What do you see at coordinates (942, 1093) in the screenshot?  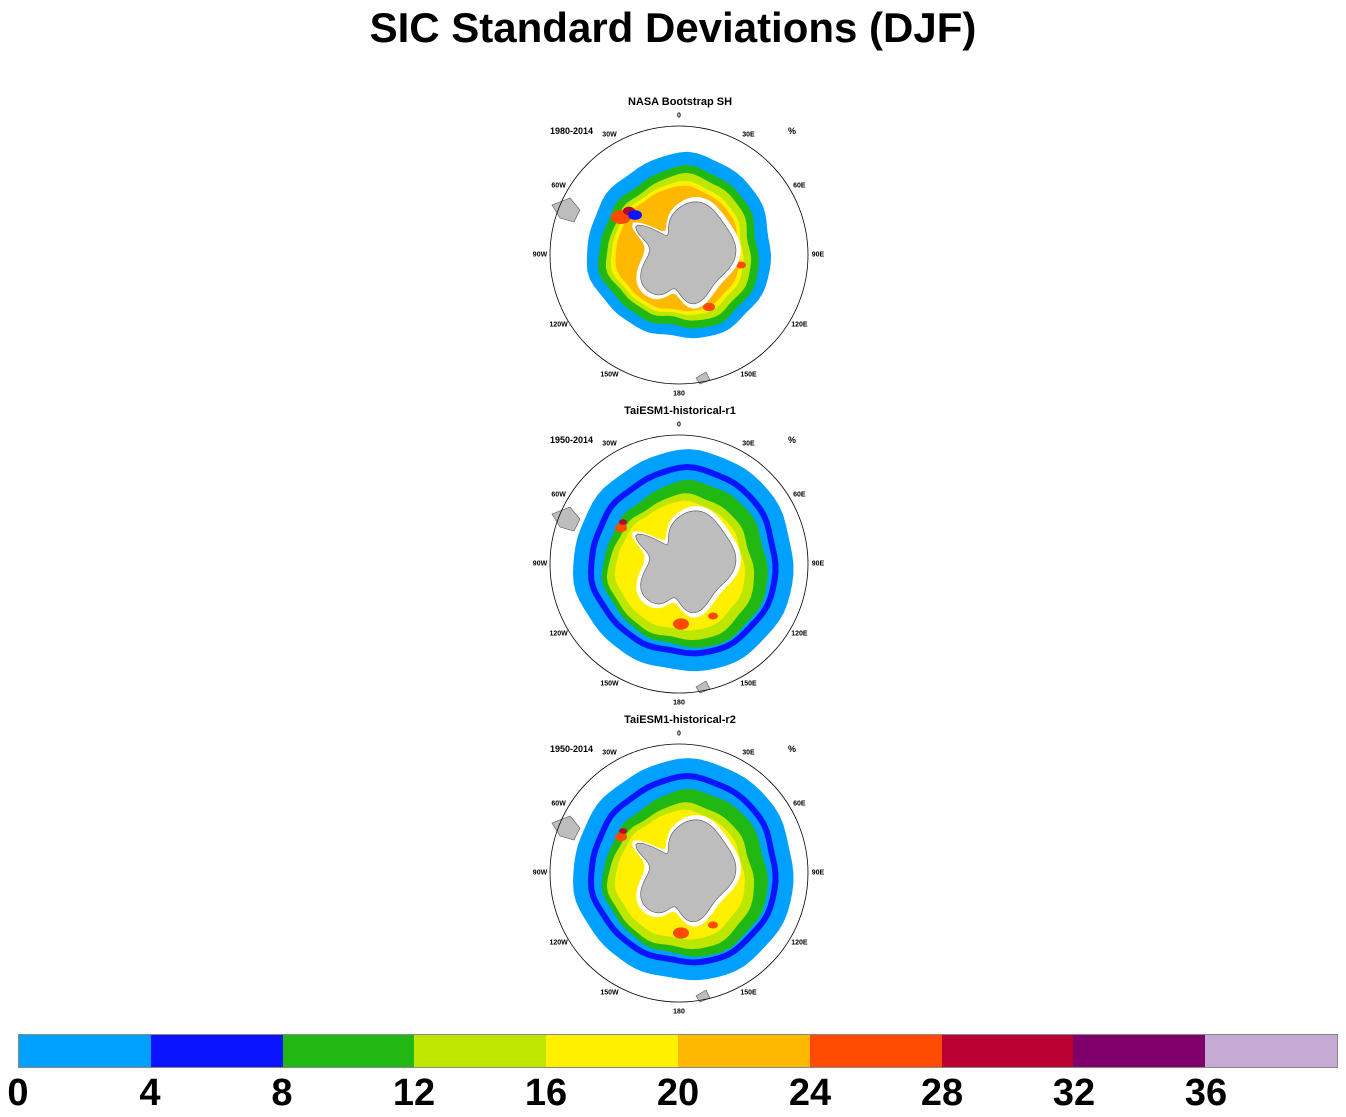 I see `colorbar-label: 28` at bounding box center [942, 1093].